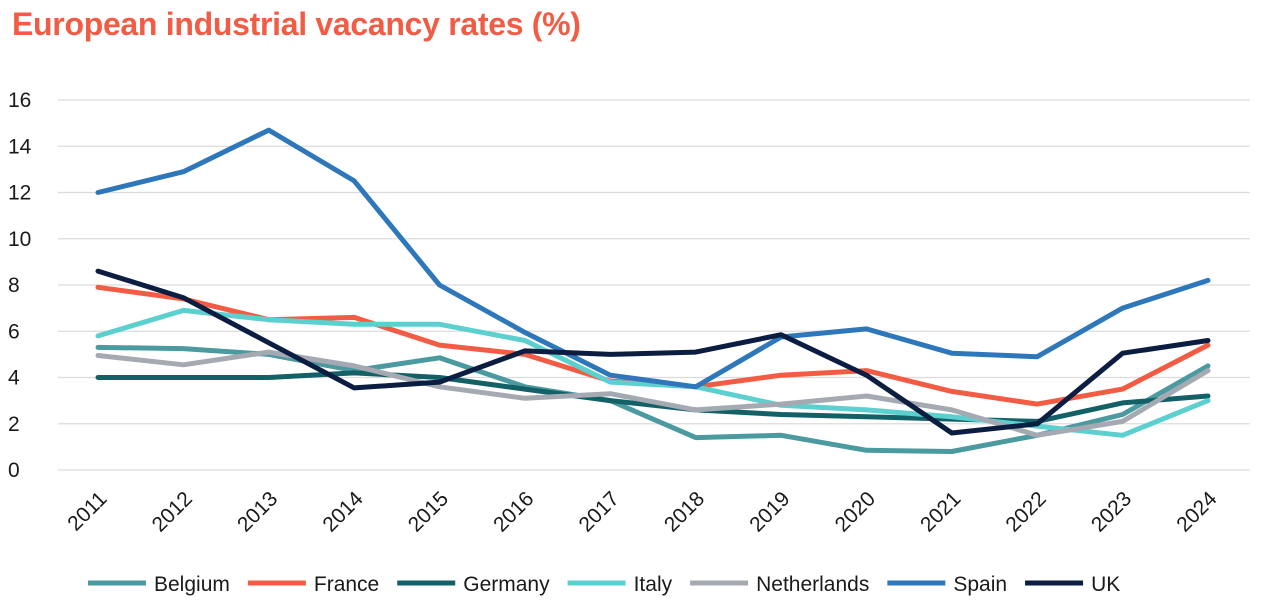 This screenshot has width=1280, height=605. What do you see at coordinates (257, 511) in the screenshot?
I see `x-tick-label: 2013` at bounding box center [257, 511].